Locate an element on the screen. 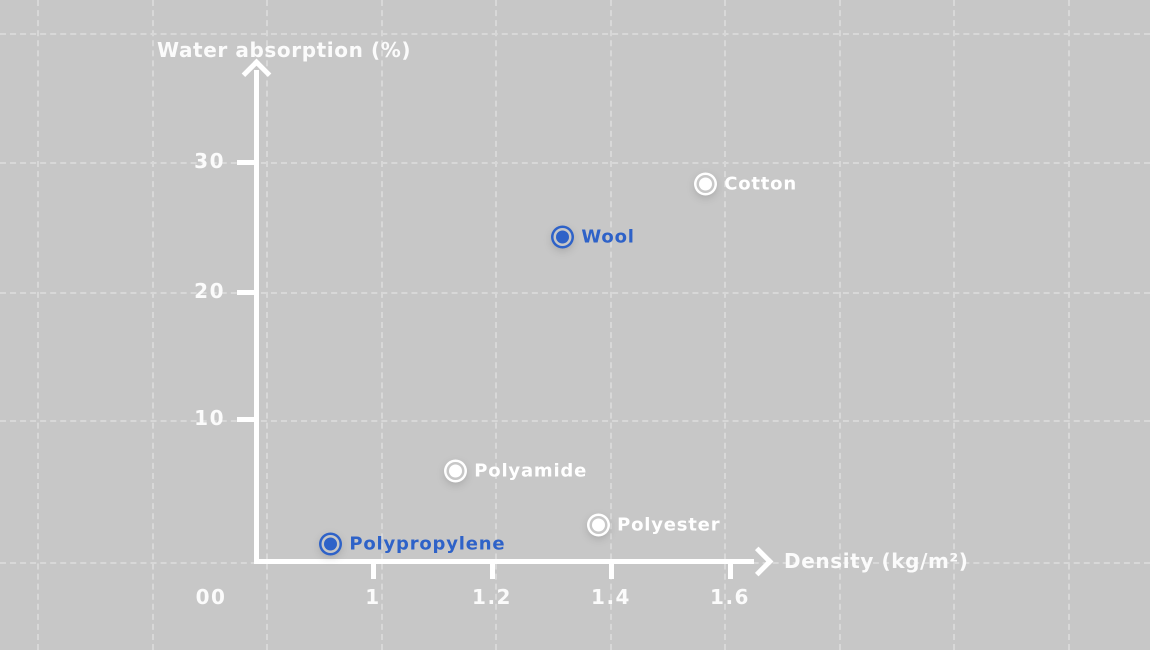 Image resolution: width=1150 pixels, height=650 pixels. x-tick-label: 1.4 is located at coordinates (611, 597).